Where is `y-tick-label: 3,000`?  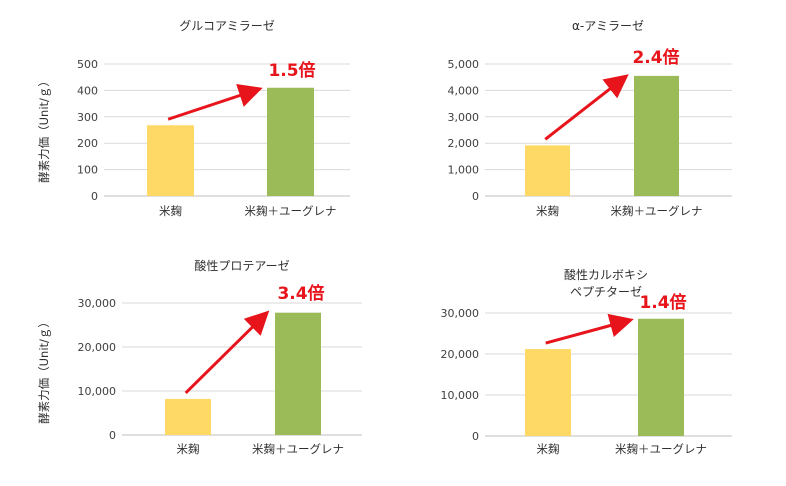 y-tick-label: 3,000 is located at coordinates (464, 117).